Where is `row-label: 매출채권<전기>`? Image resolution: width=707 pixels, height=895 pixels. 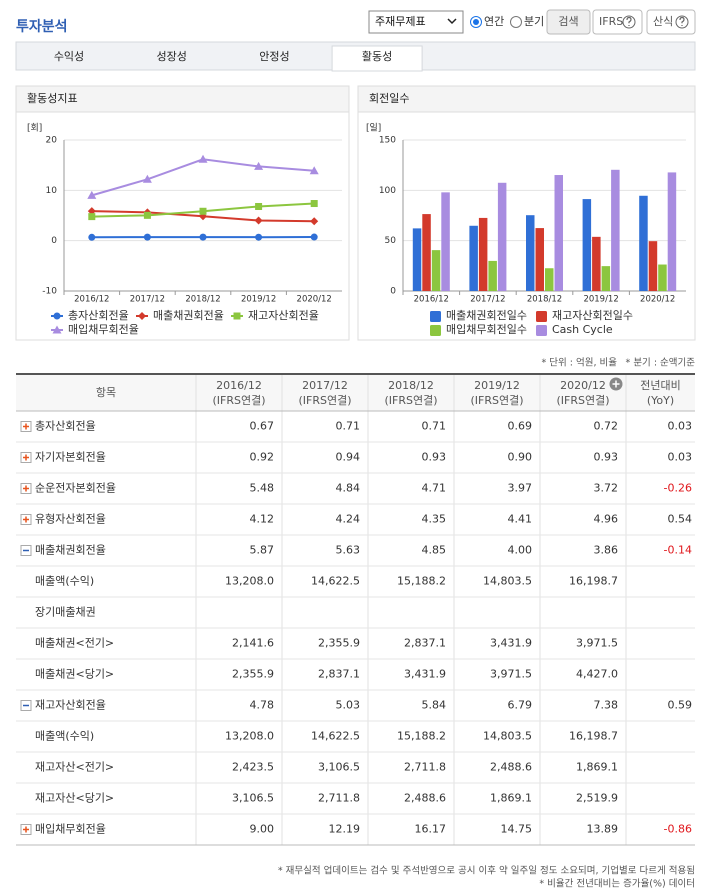
row-label: 매출채권<전기> is located at coordinates (74, 643).